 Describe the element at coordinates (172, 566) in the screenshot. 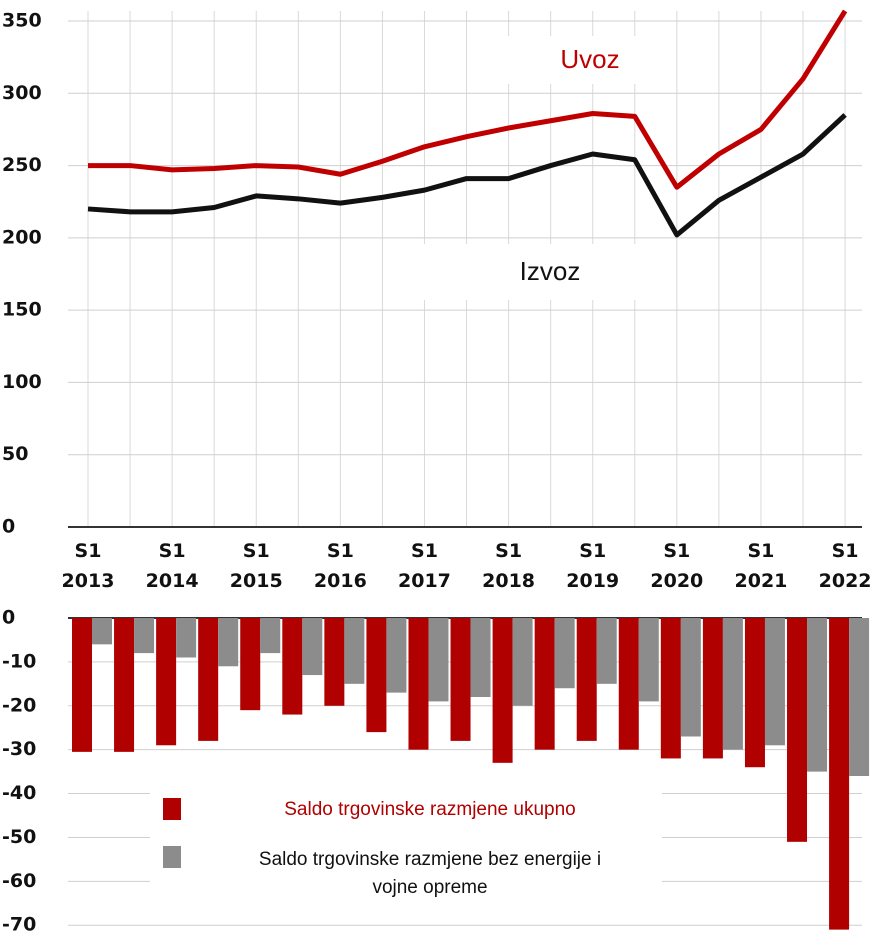

I see `x-tick-label: S1 2014` at that location.